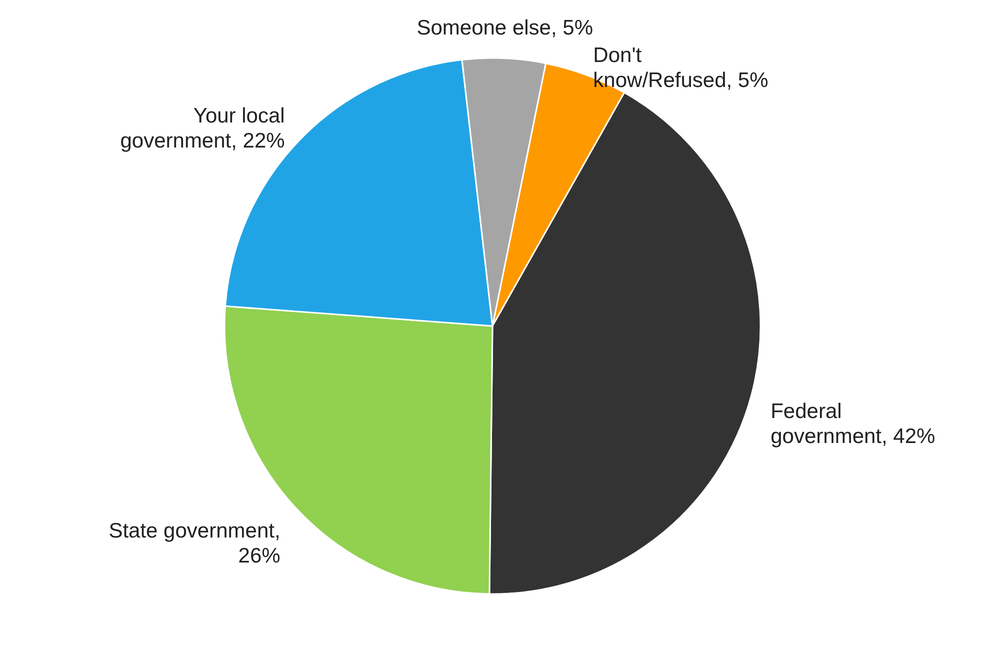  I want to click on slice-label: Federal government, 42%, so click(853, 424).